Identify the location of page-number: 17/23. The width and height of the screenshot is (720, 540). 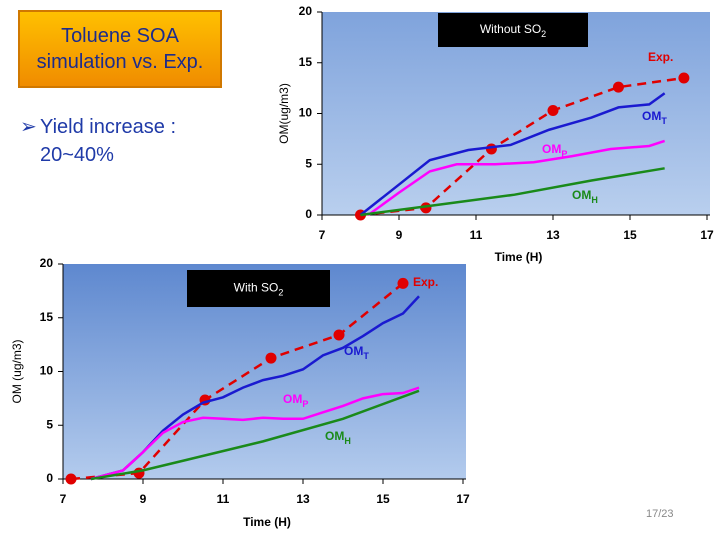
(660, 514).